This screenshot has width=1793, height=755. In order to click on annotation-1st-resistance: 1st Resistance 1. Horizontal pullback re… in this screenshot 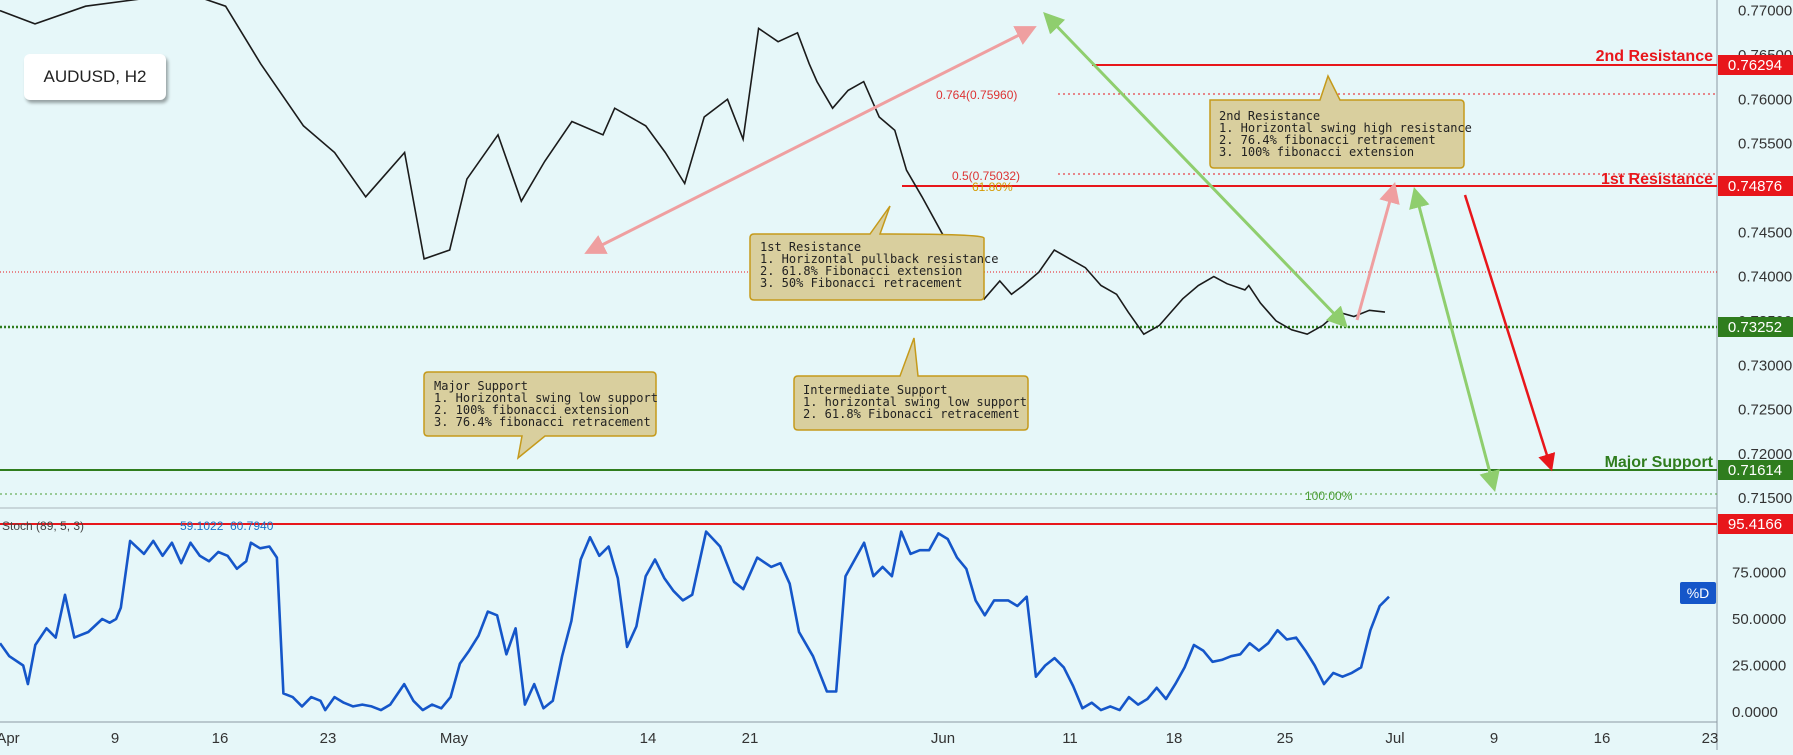, I will do `click(873, 253)`.